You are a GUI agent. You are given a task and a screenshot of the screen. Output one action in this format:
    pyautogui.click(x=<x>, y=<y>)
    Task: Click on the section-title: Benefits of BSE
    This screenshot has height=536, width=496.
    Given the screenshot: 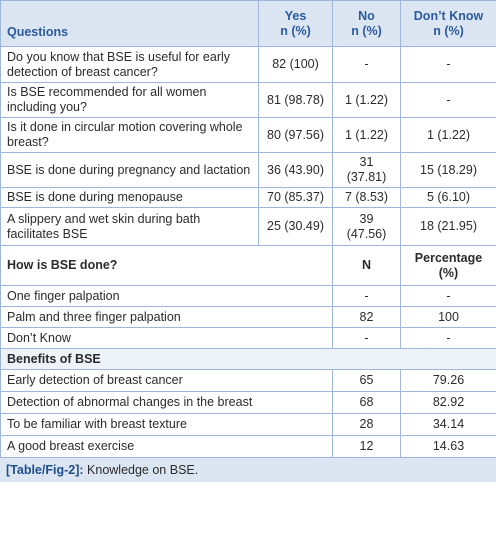 What is the action you would take?
    pyautogui.click(x=248, y=359)
    